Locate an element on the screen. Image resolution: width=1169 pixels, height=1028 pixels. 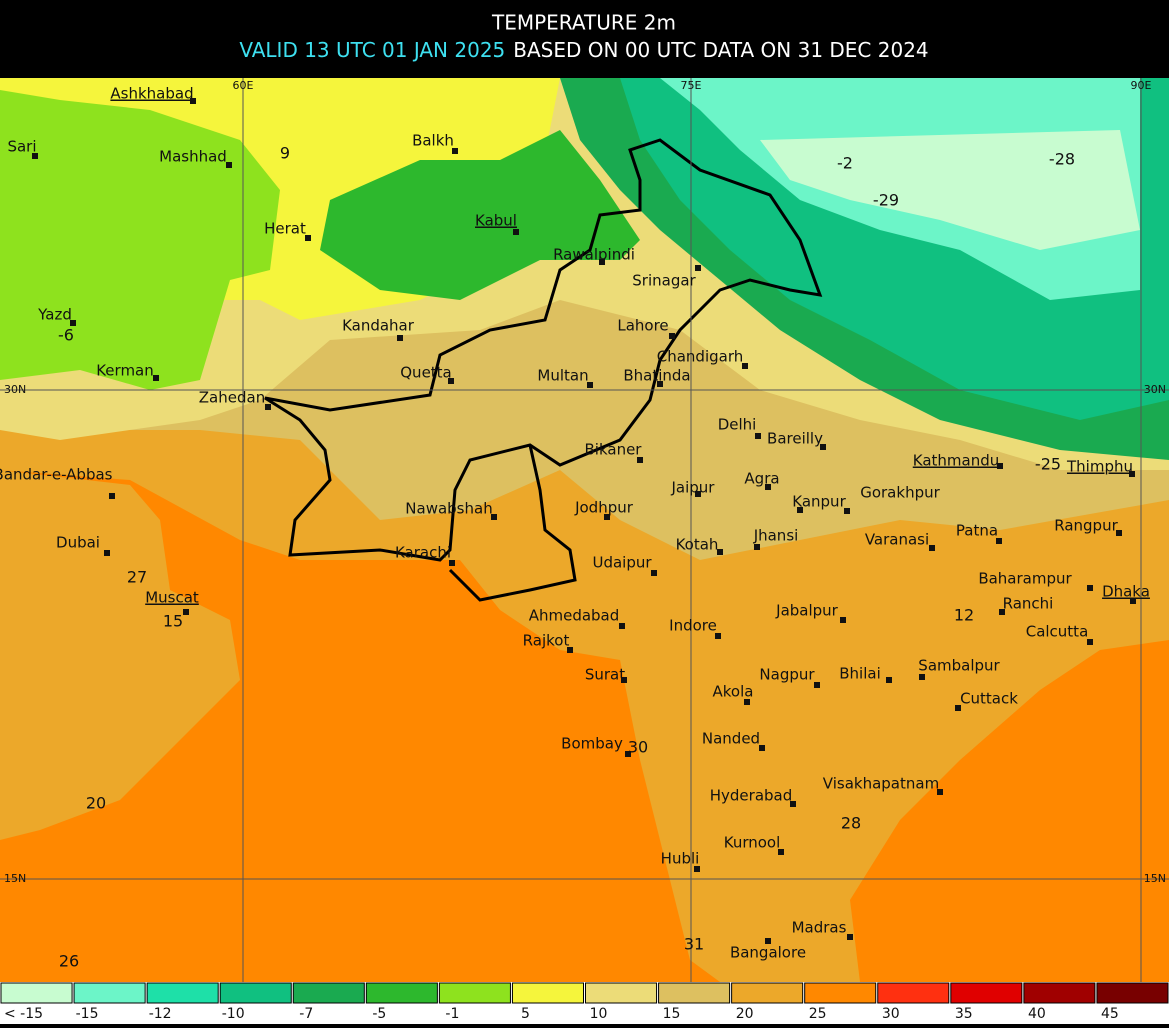
temperature-value: 31 is located at coordinates (694, 944).